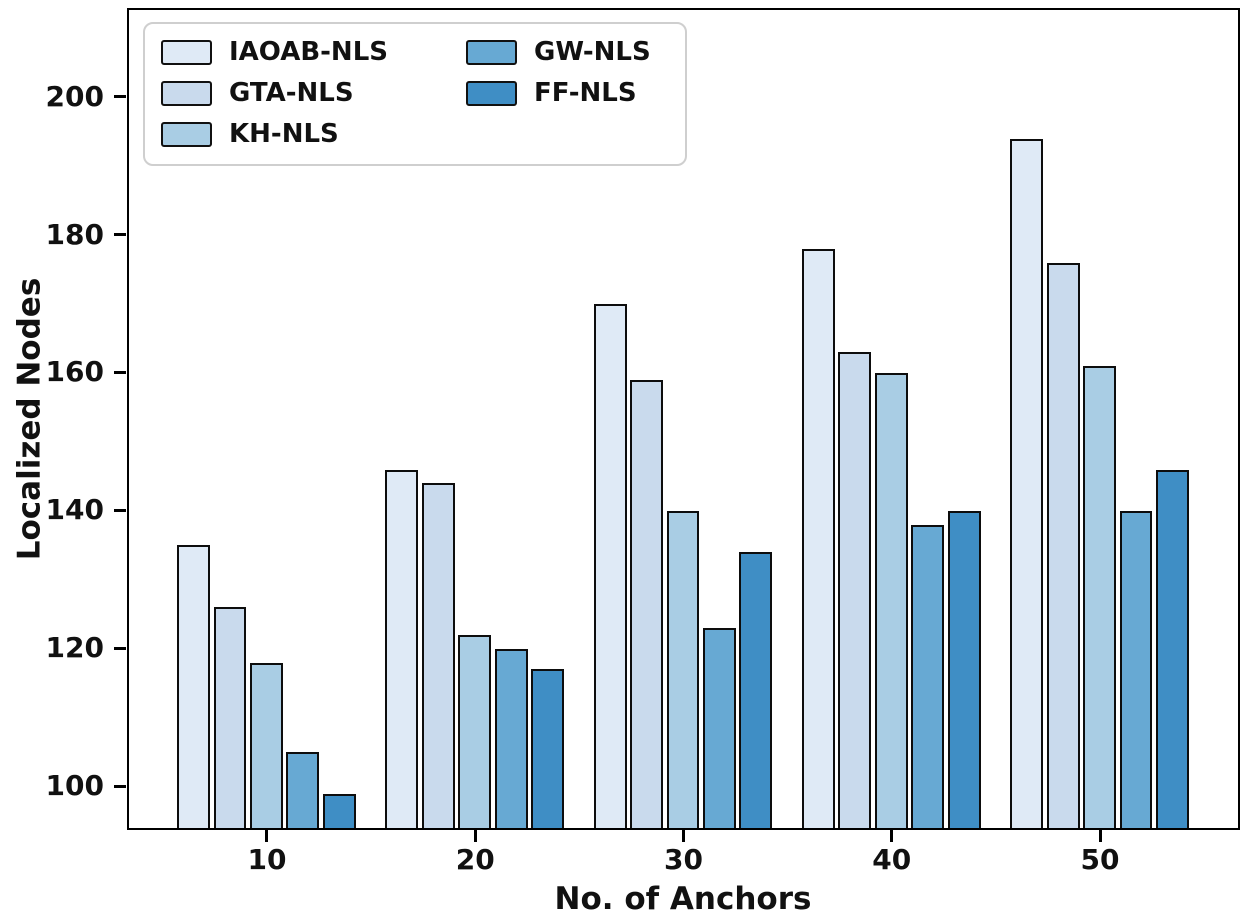 Image resolution: width=1250 pixels, height=917 pixels. I want to click on y-tick-label: 180, so click(74, 234).